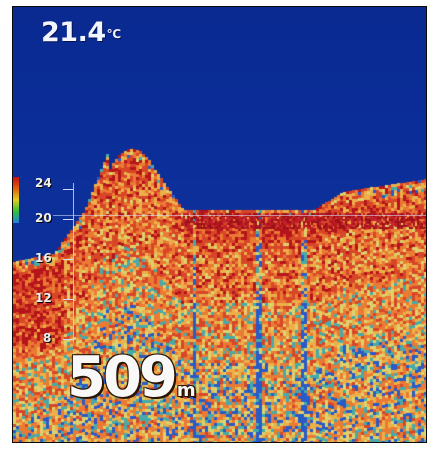 The height and width of the screenshot is (449, 440). What do you see at coordinates (122, 377) in the screenshot?
I see `depth-value: 509` at bounding box center [122, 377].